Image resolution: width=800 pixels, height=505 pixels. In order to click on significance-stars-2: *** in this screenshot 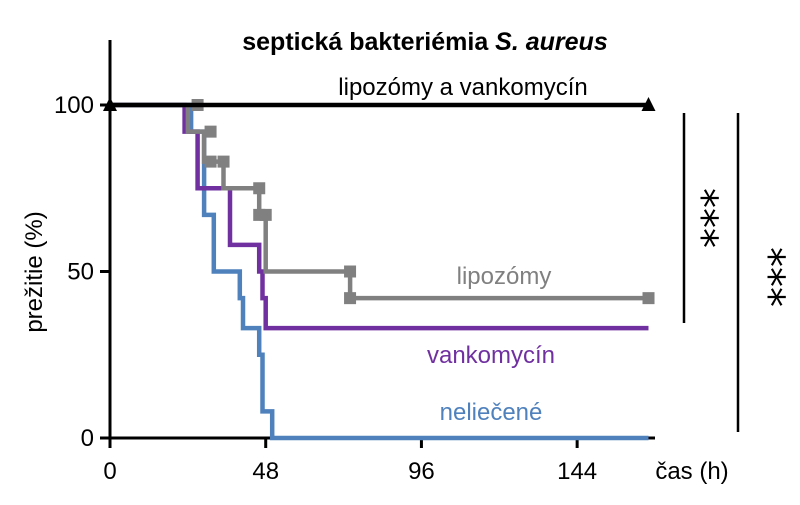, I will do `click(769, 277)`.